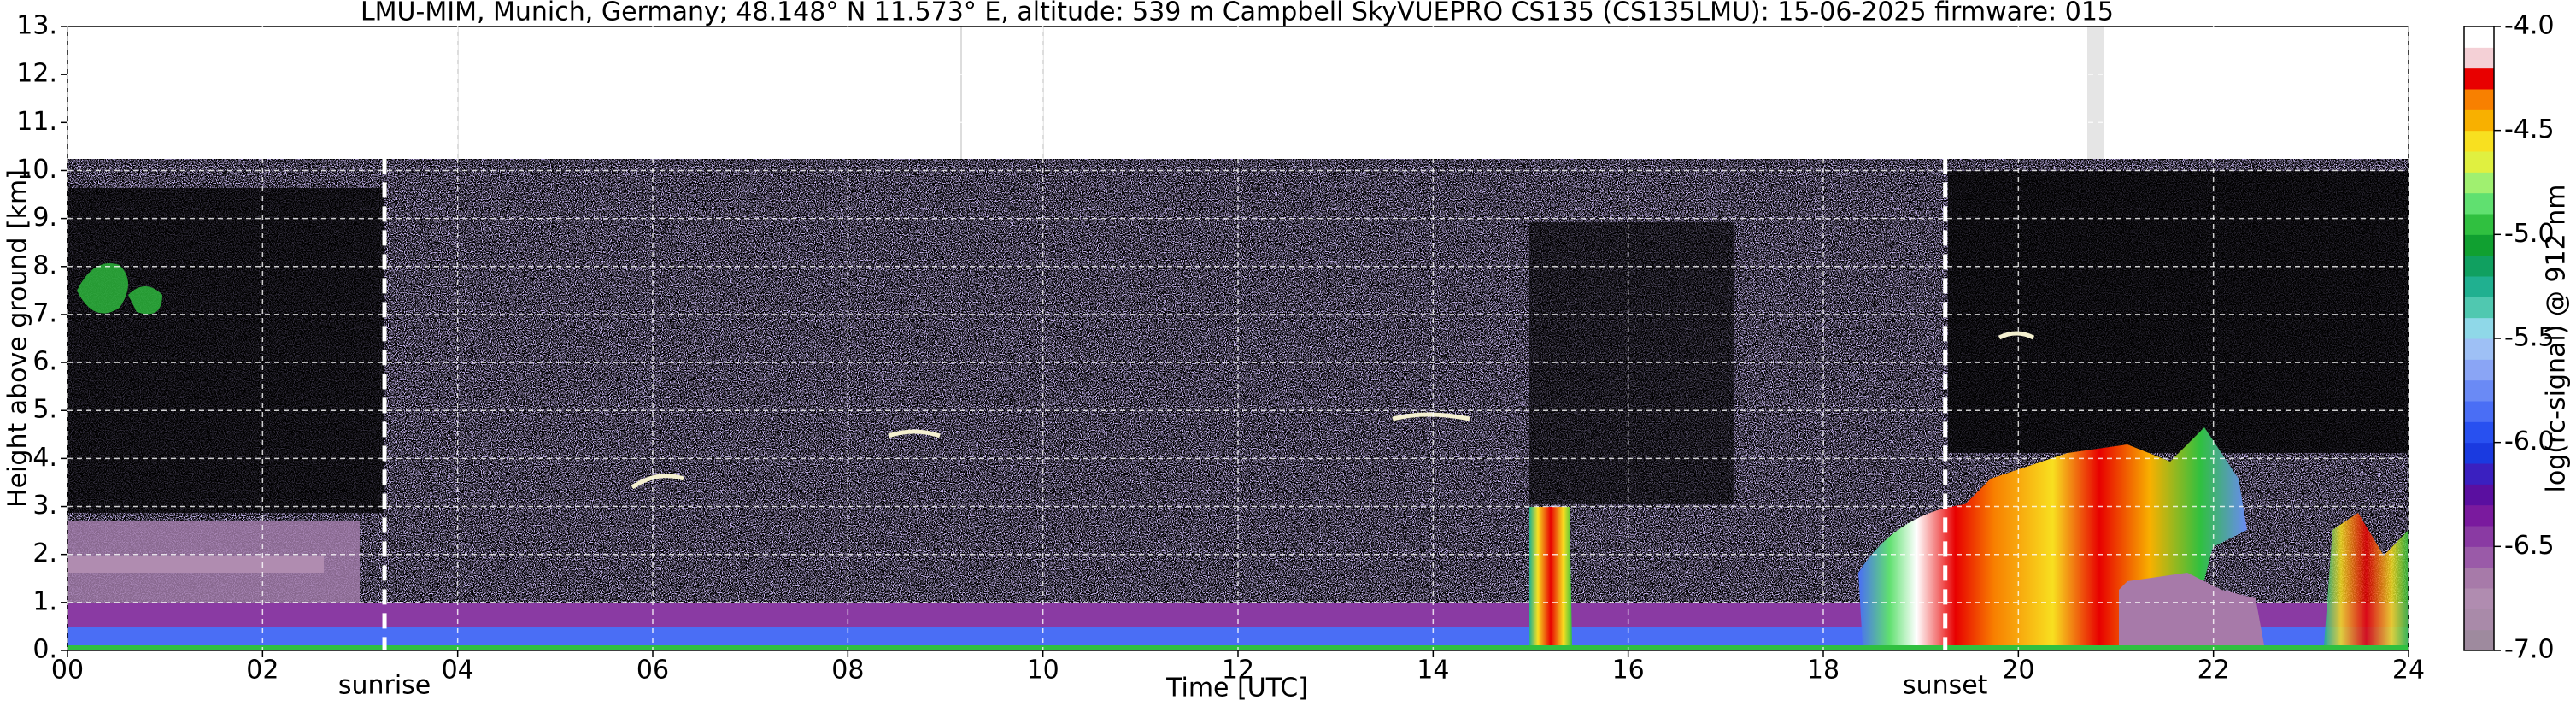  Describe the element at coordinates (1043, 670) in the screenshot. I see `x-tick-label: 10` at that location.